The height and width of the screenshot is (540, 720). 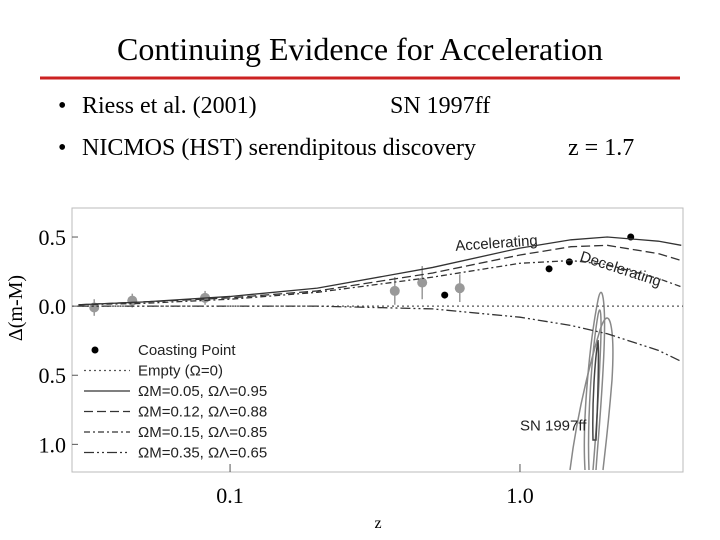 I want to click on slide-title: Continuing Evidence for Acceleration, so click(x=360, y=49).